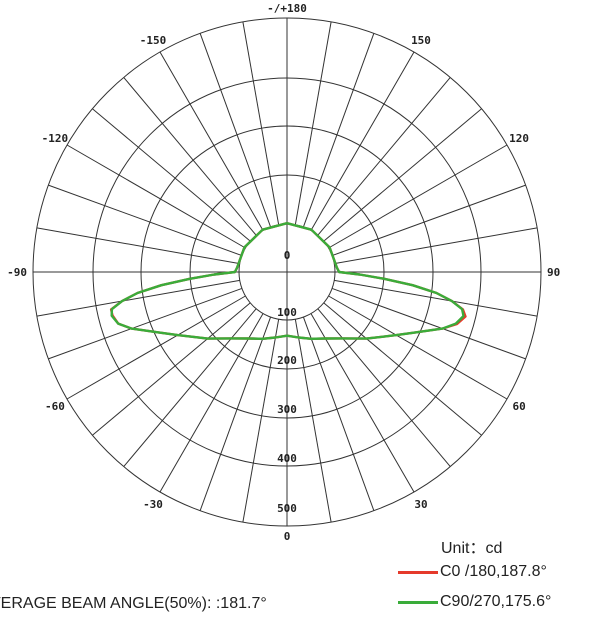 This screenshot has height=620, width=592. I want to click on radial-tick-label: 500, so click(287, 508).